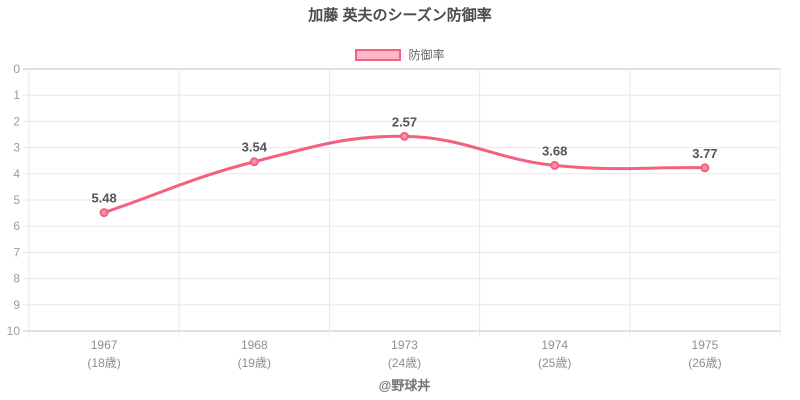 This screenshot has height=400, width=800. I want to click on y-tick-label: 4, so click(16, 174).